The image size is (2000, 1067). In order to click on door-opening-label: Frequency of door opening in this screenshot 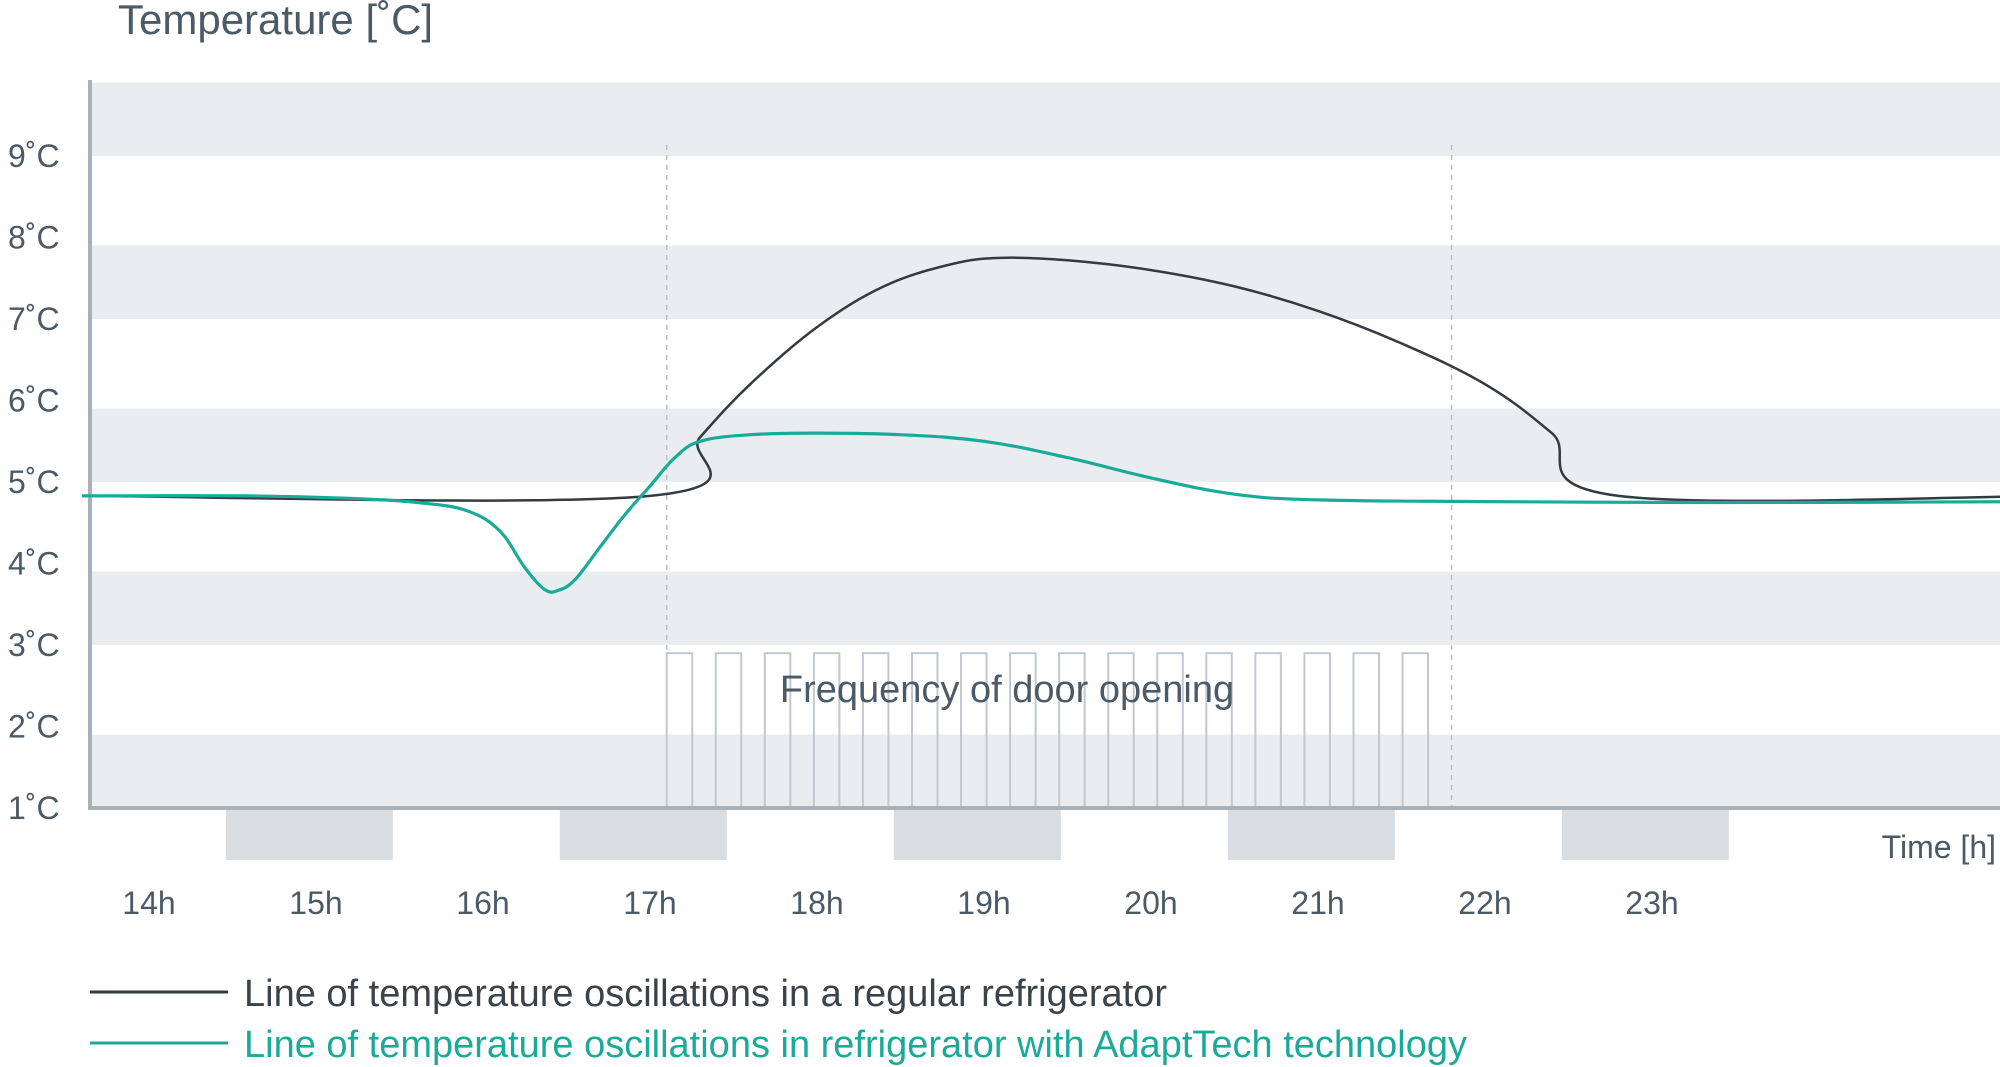, I will do `click(1007, 690)`.